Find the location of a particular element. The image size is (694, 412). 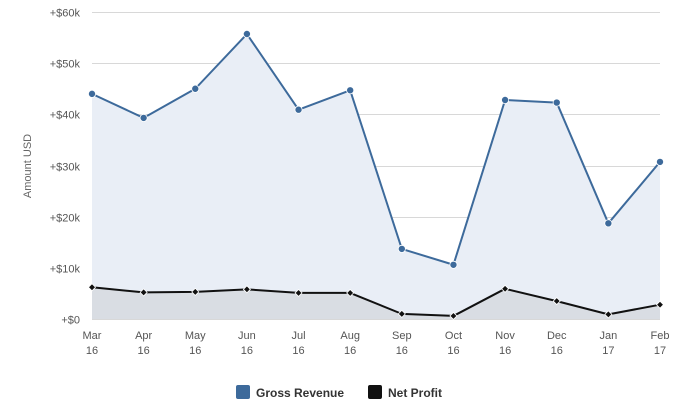

legend-label: Gross Revenue is located at coordinates (300, 393).